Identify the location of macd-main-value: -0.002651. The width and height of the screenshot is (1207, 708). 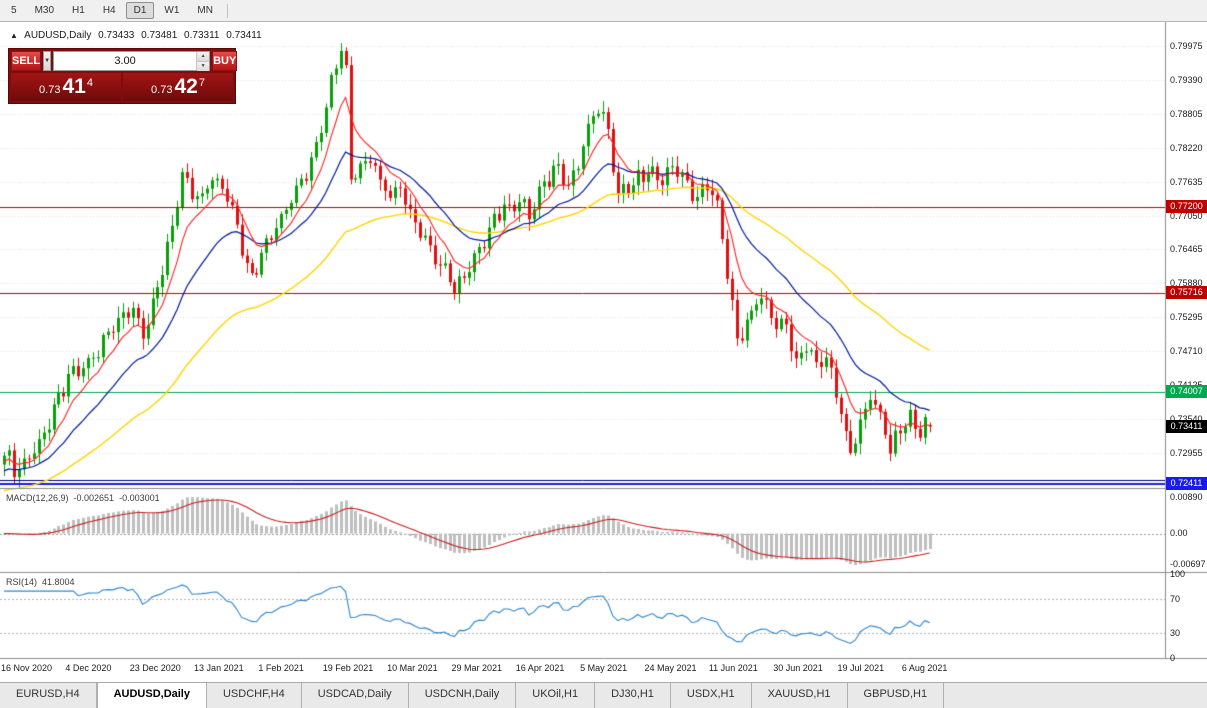
(94, 498).